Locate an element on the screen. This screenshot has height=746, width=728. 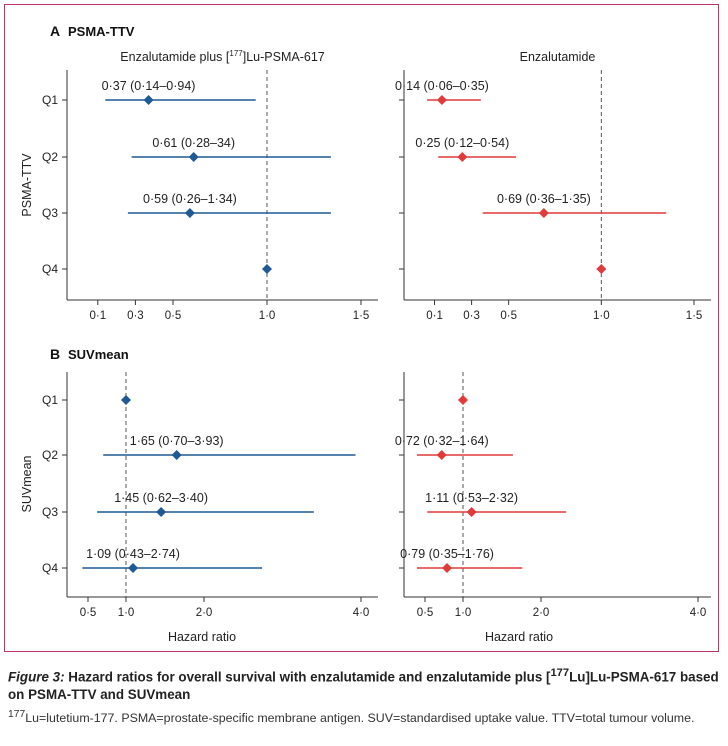
caption-title-sup: 177 is located at coordinates (560, 673).